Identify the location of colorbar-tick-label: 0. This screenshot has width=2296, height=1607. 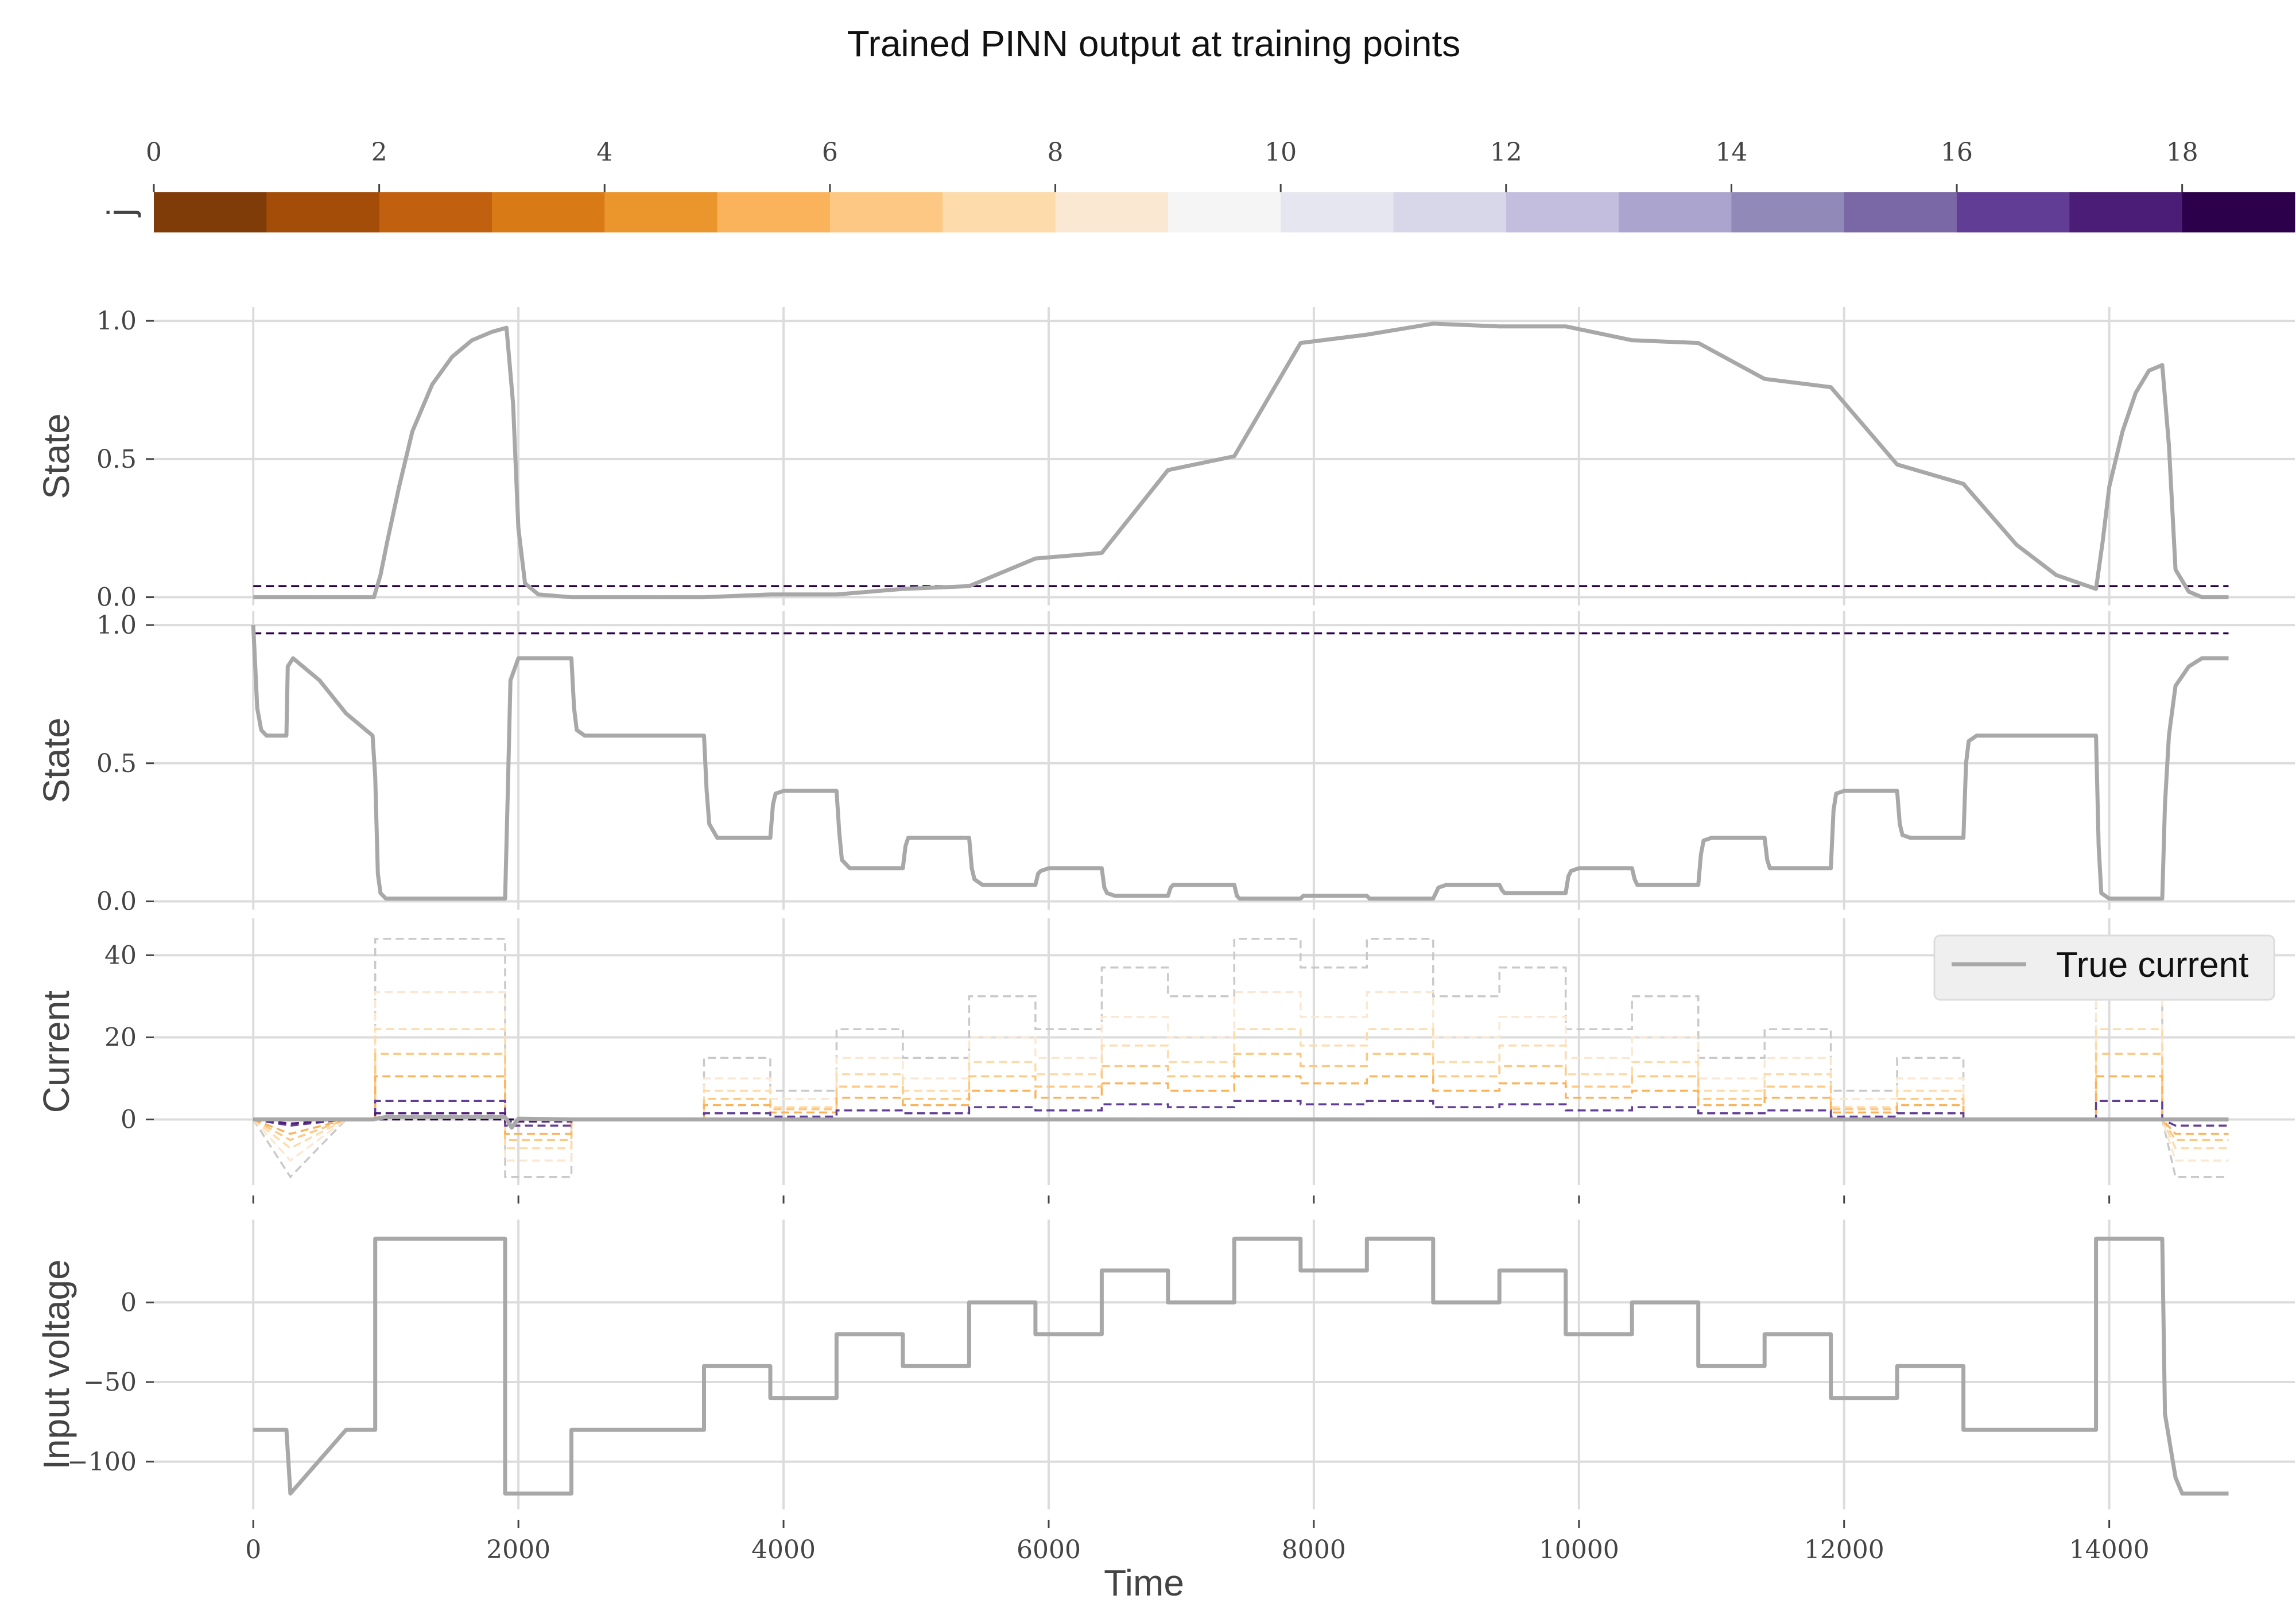
(154, 153).